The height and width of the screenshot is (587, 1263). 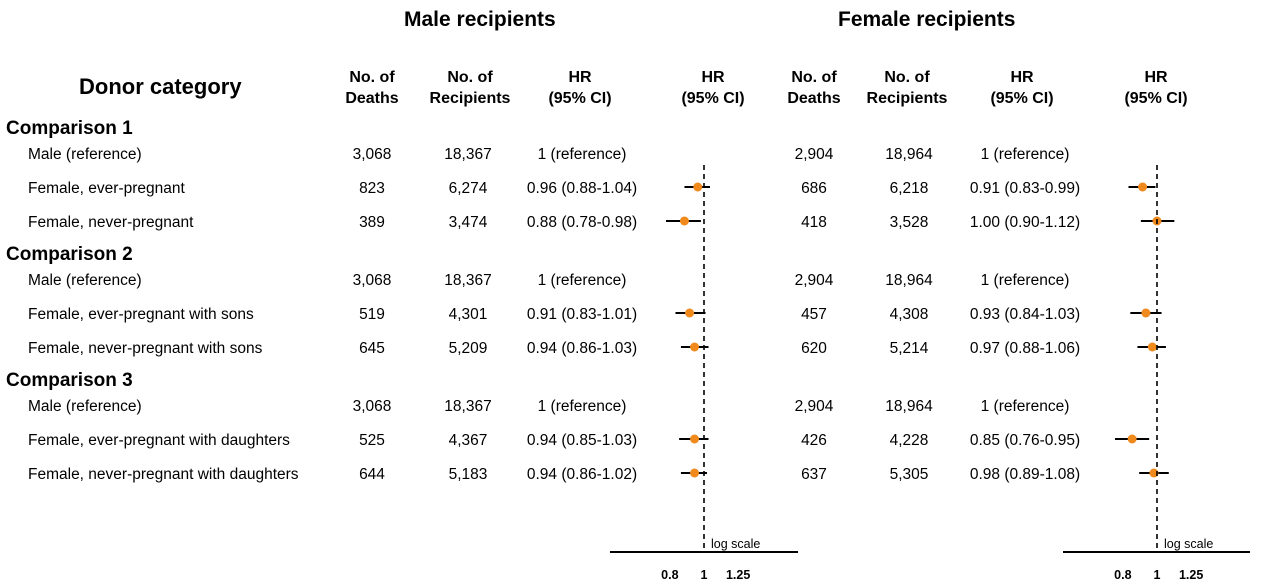 I want to click on row-label: Female, never-pregnant with sons, so click(x=145, y=348).